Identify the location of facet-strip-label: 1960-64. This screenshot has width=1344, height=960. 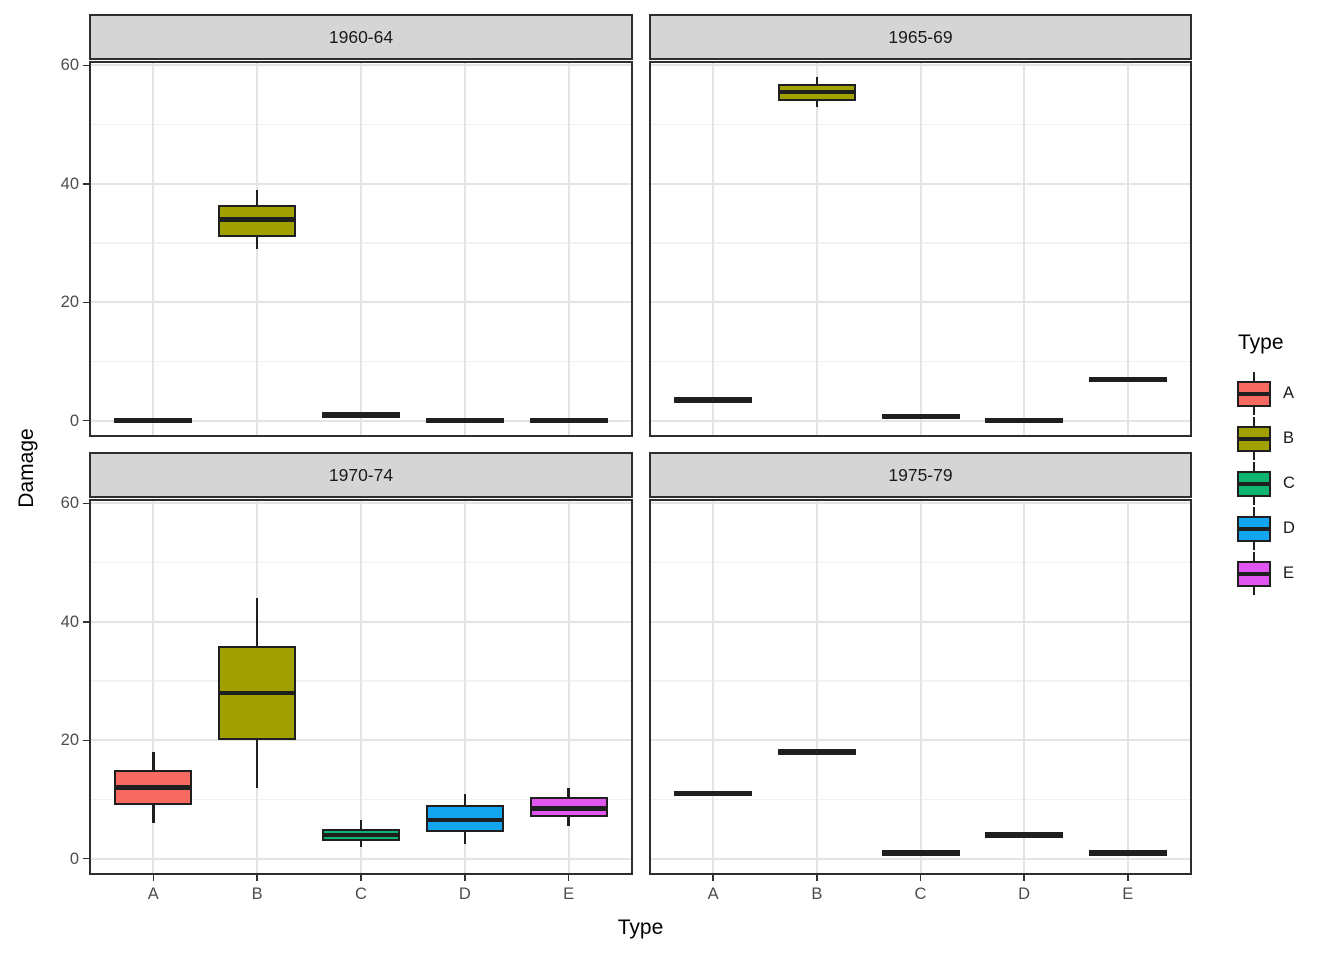
(361, 36).